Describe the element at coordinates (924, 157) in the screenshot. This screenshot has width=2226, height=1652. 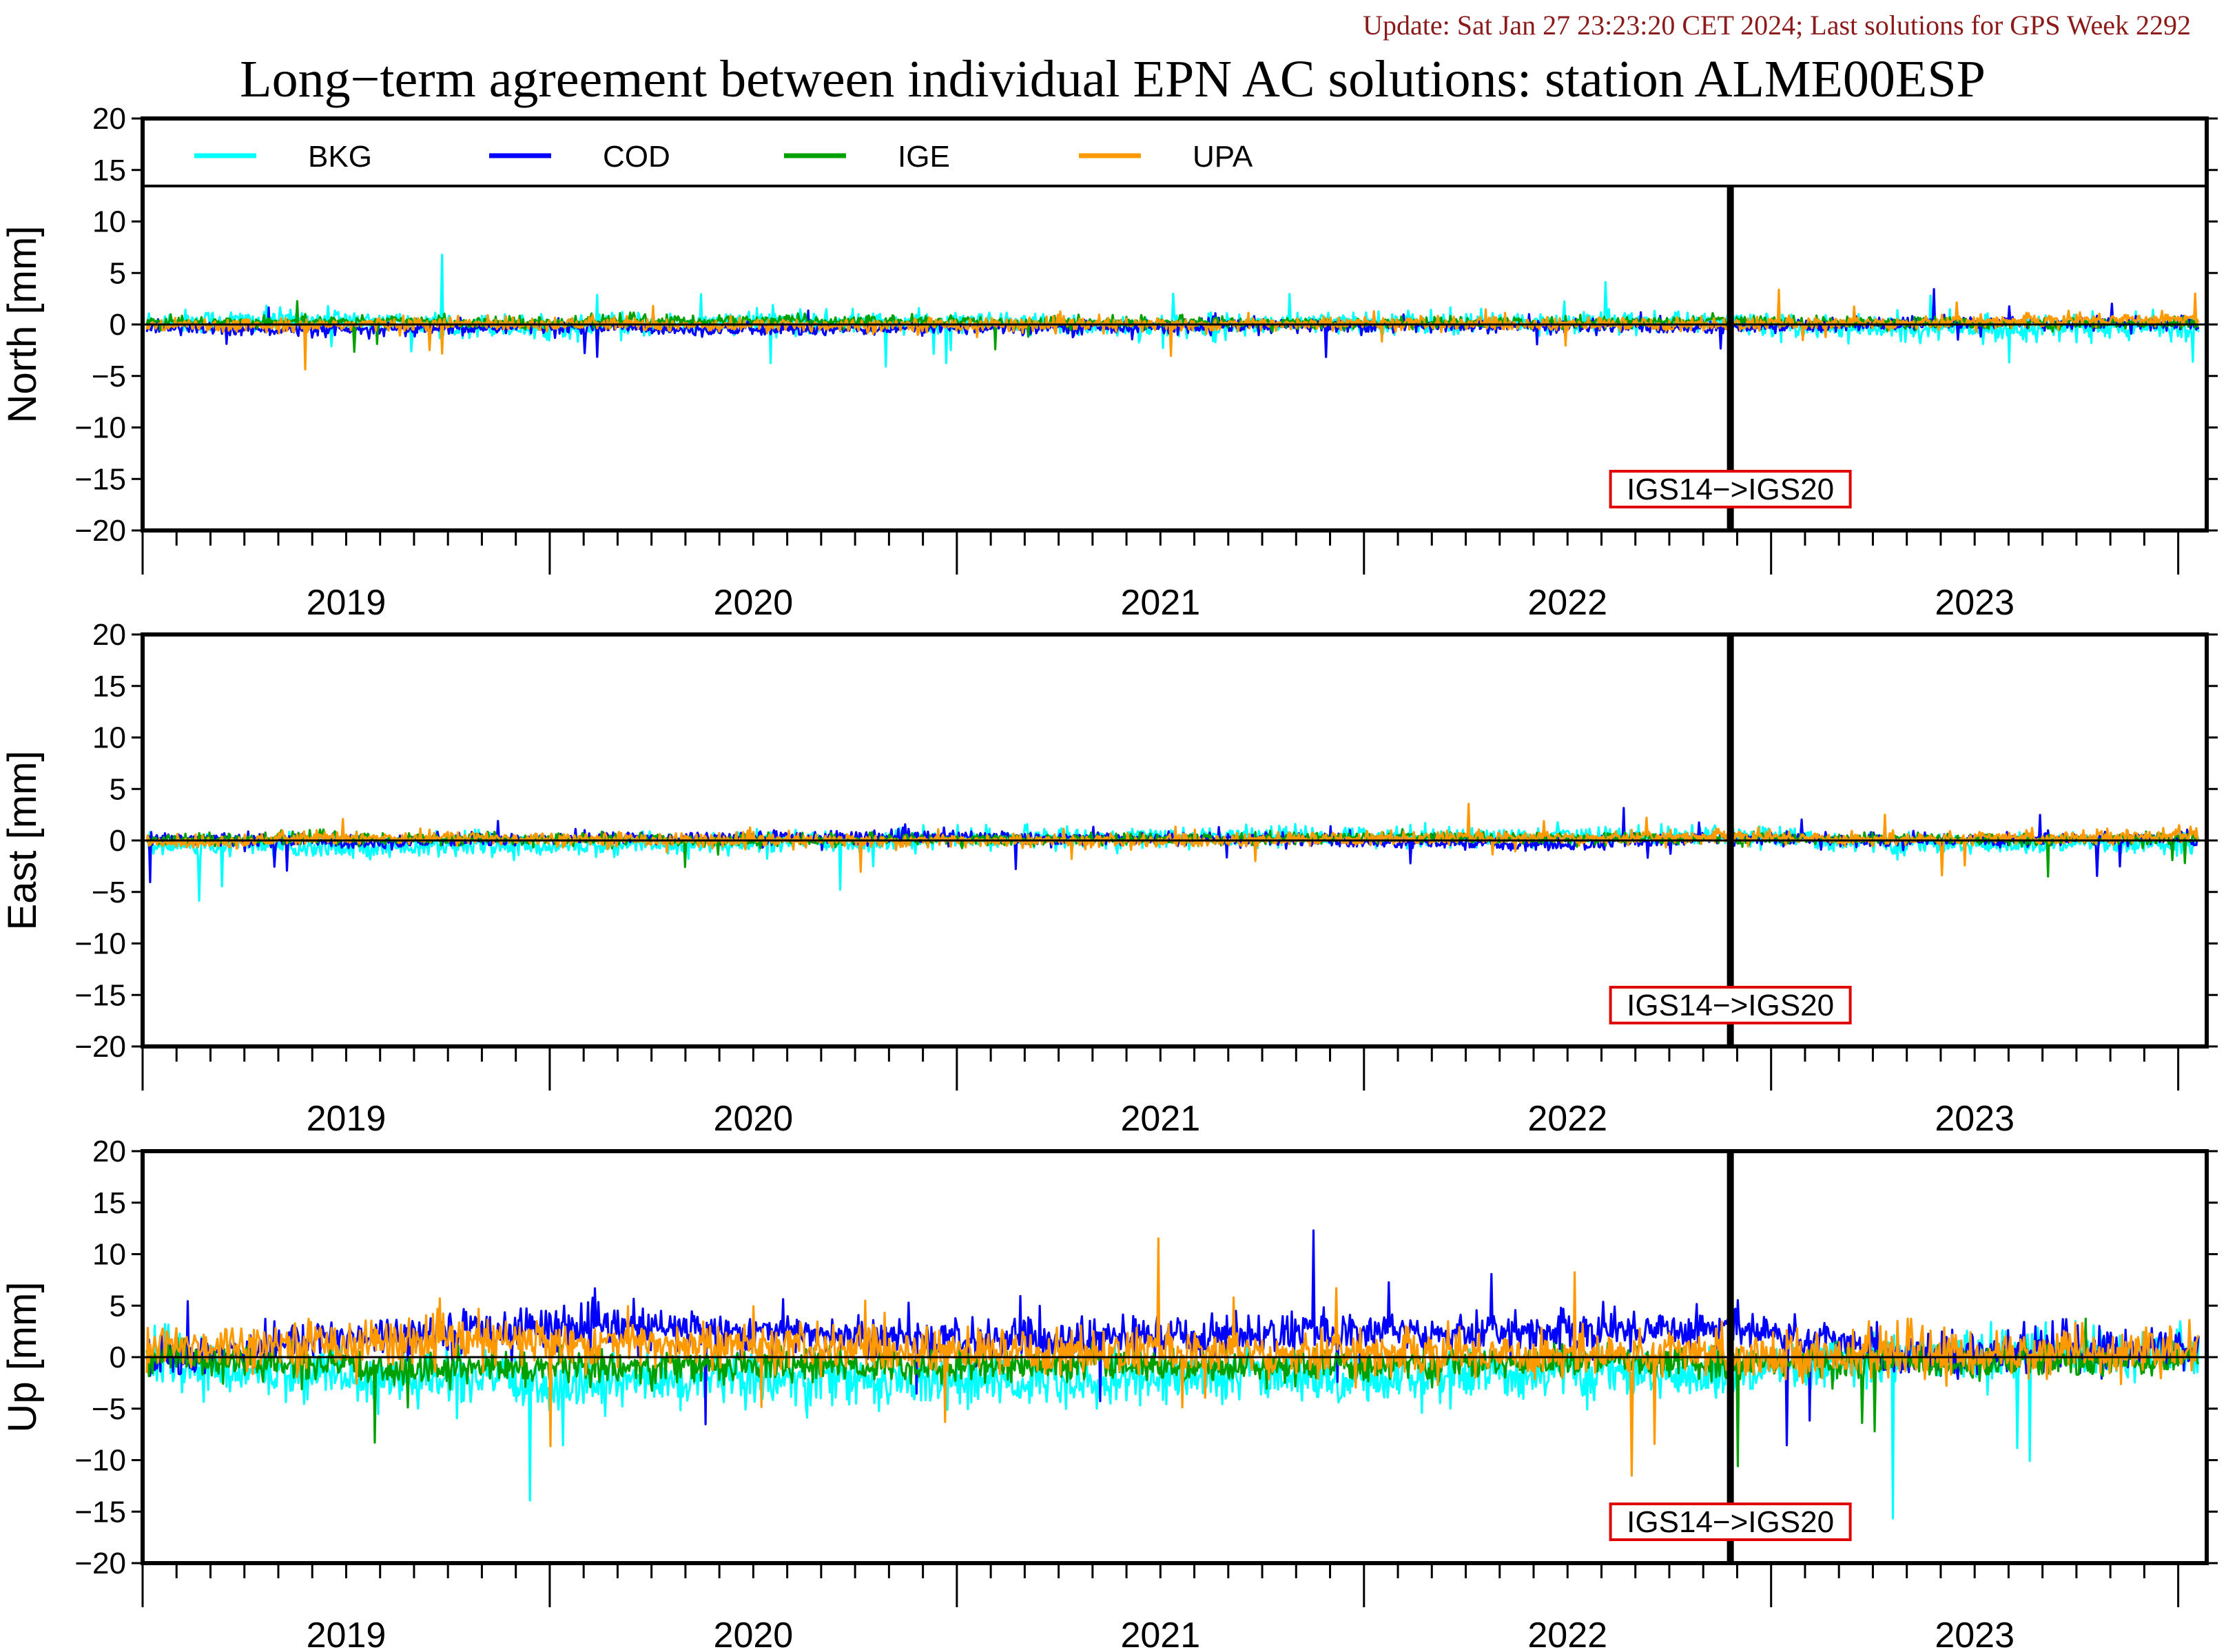
I see `legend-label-ige: IGE` at that location.